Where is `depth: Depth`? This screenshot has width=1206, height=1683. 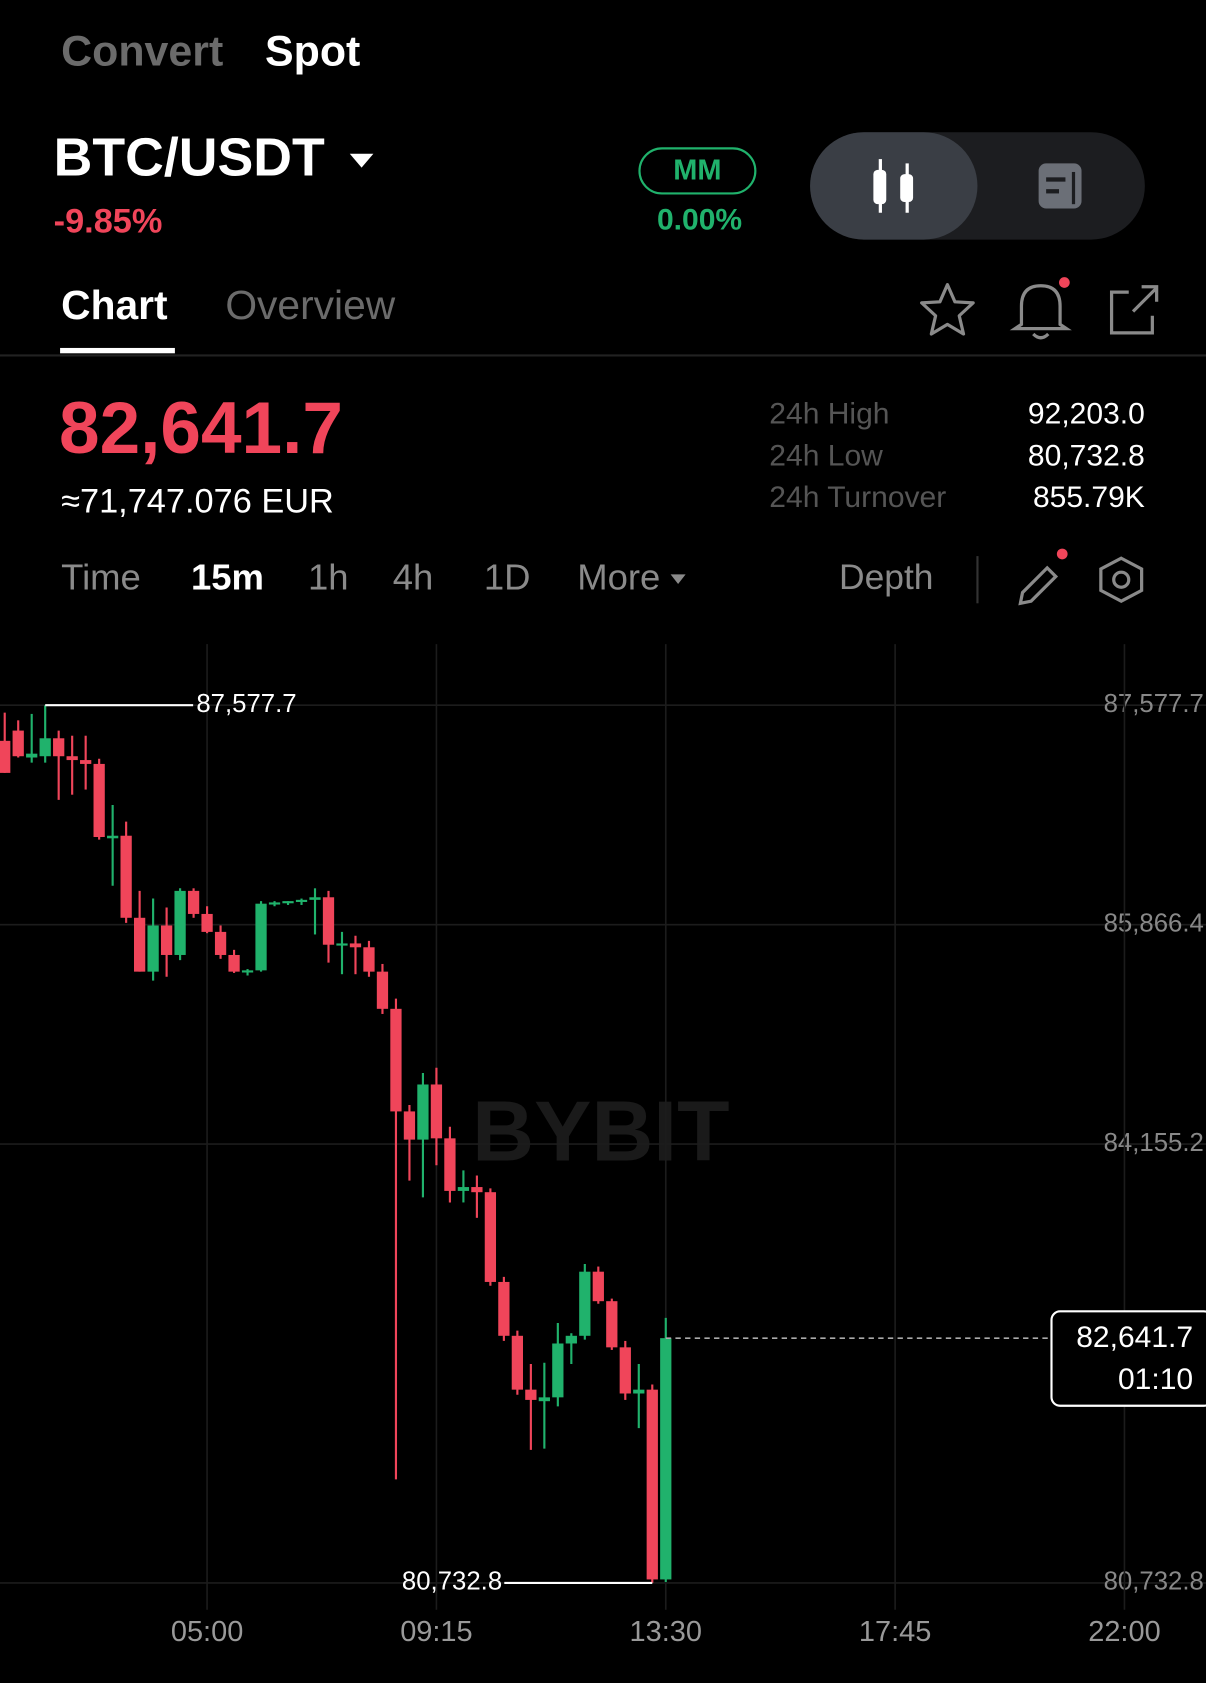 depth: Depth is located at coordinates (886, 577).